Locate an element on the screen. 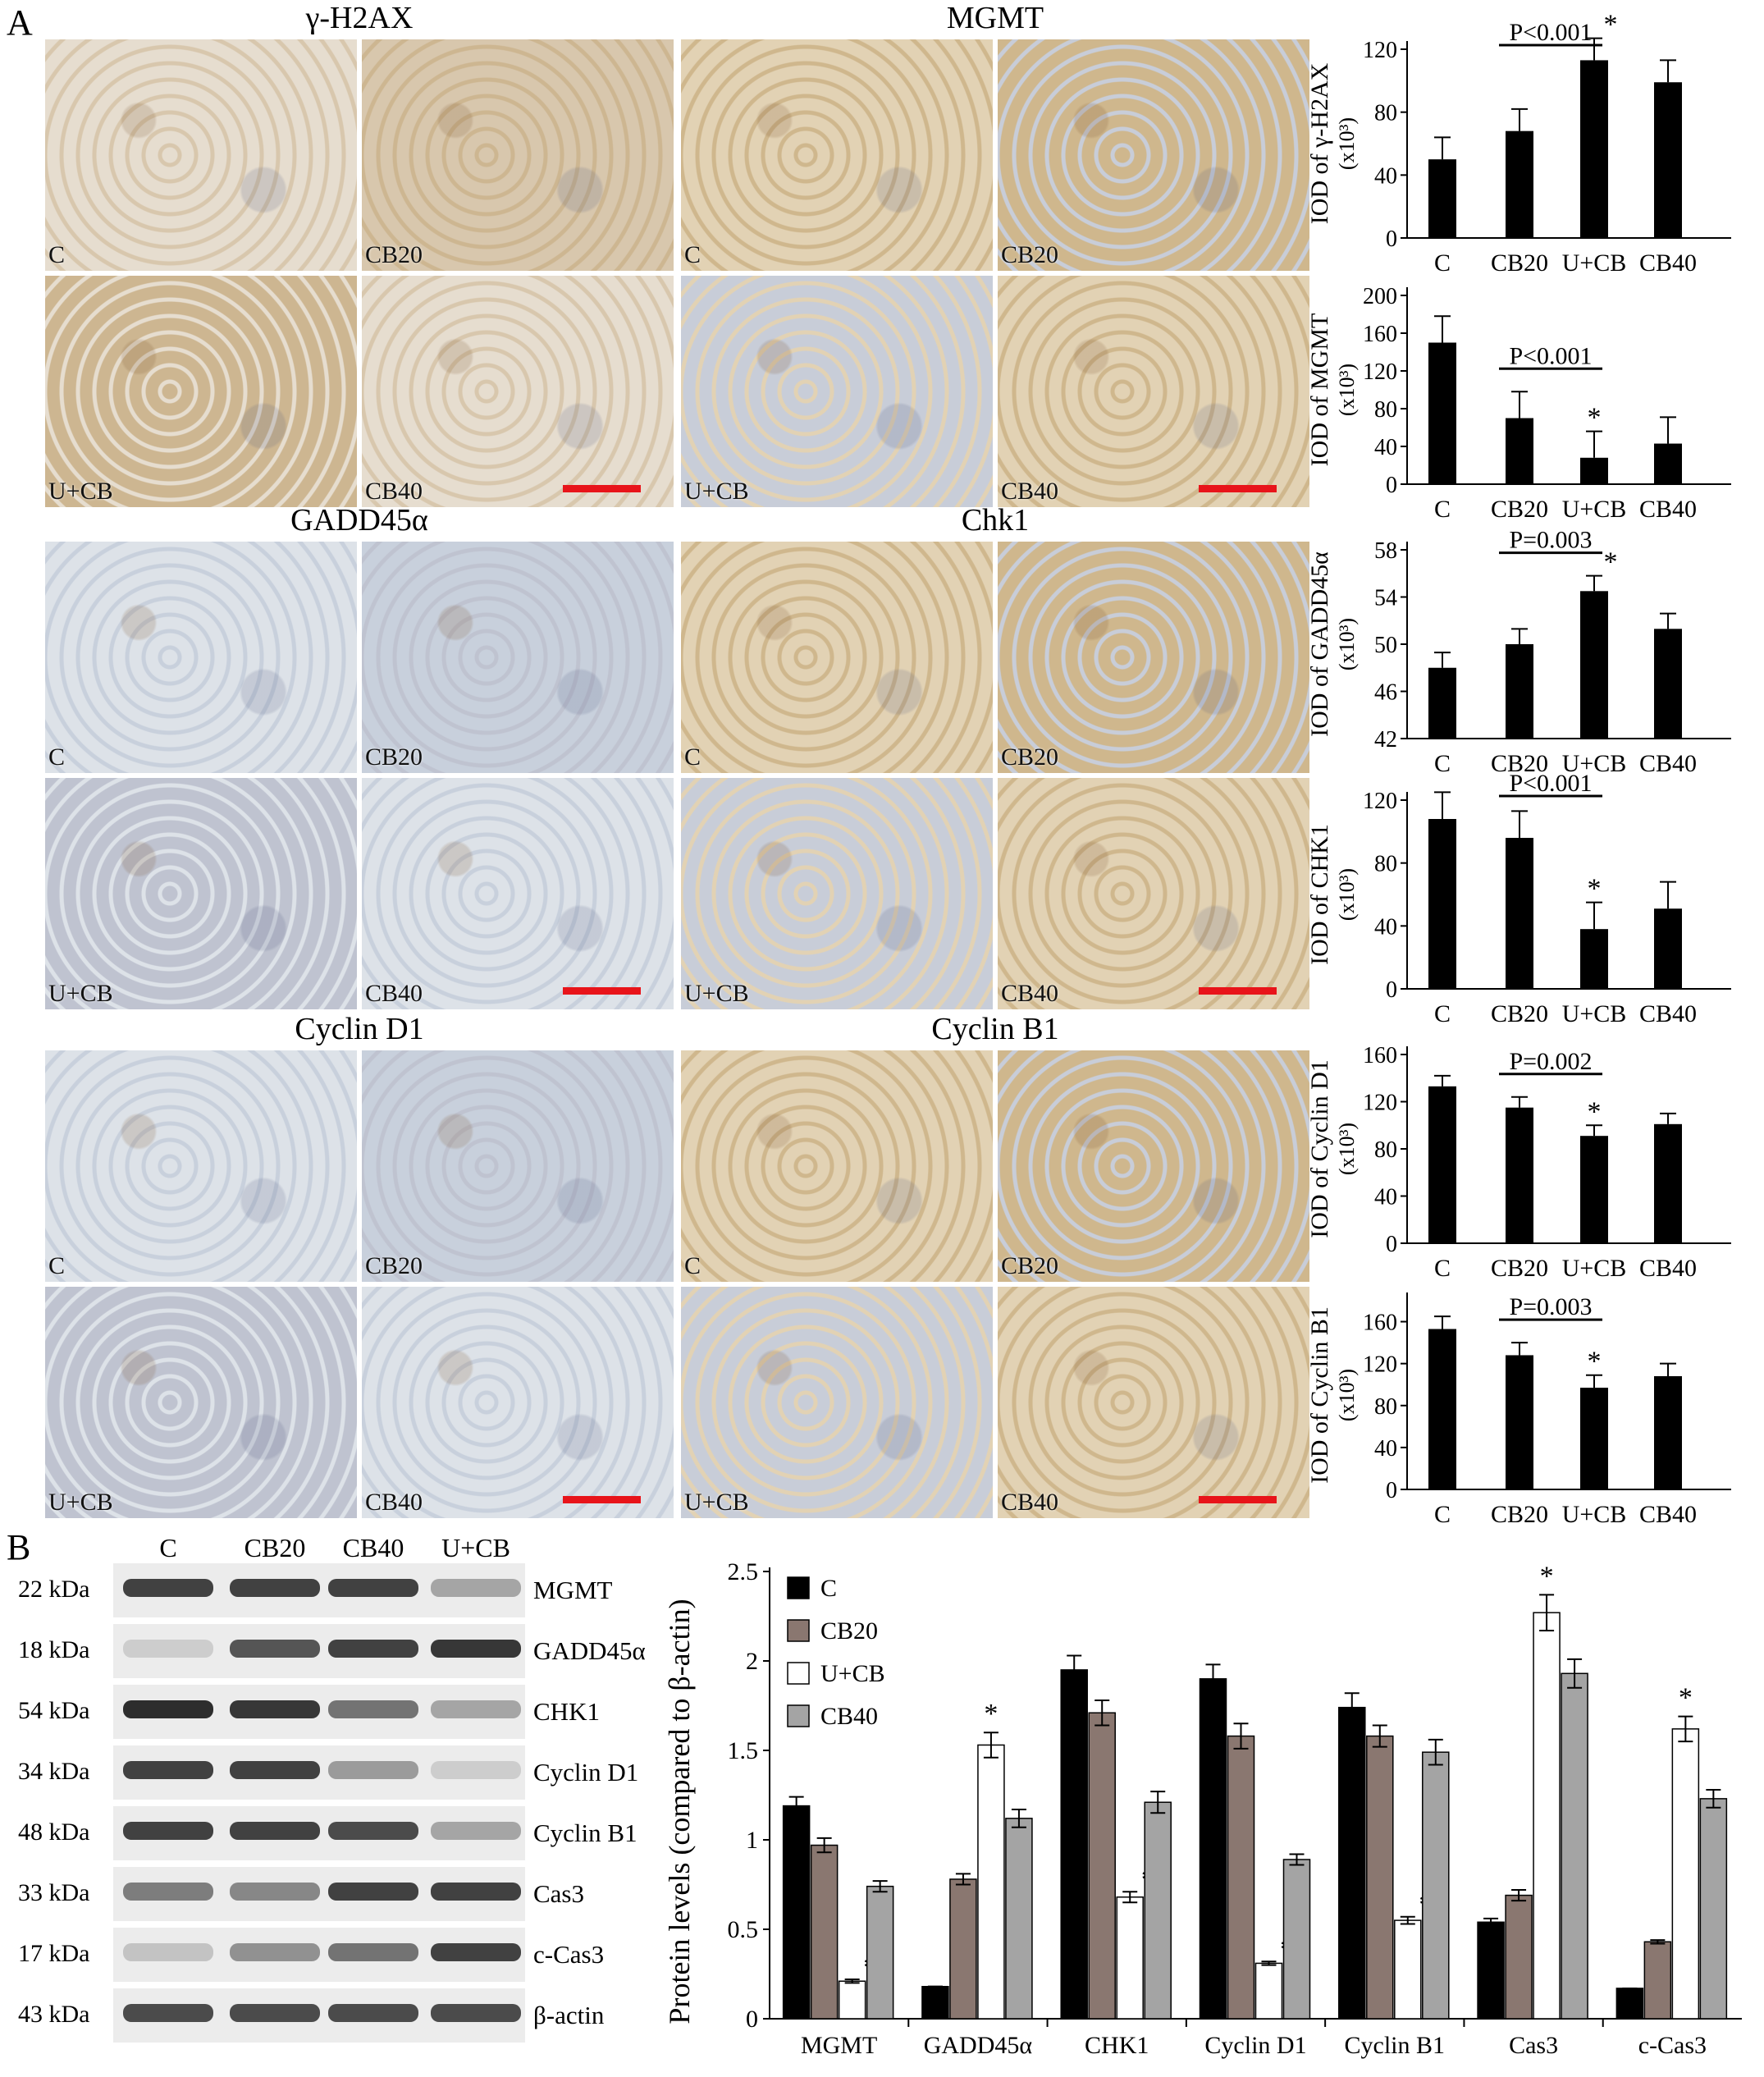 This screenshot has width=1764, height=2077. y-tick-label: 120 is located at coordinates (1380, 372).